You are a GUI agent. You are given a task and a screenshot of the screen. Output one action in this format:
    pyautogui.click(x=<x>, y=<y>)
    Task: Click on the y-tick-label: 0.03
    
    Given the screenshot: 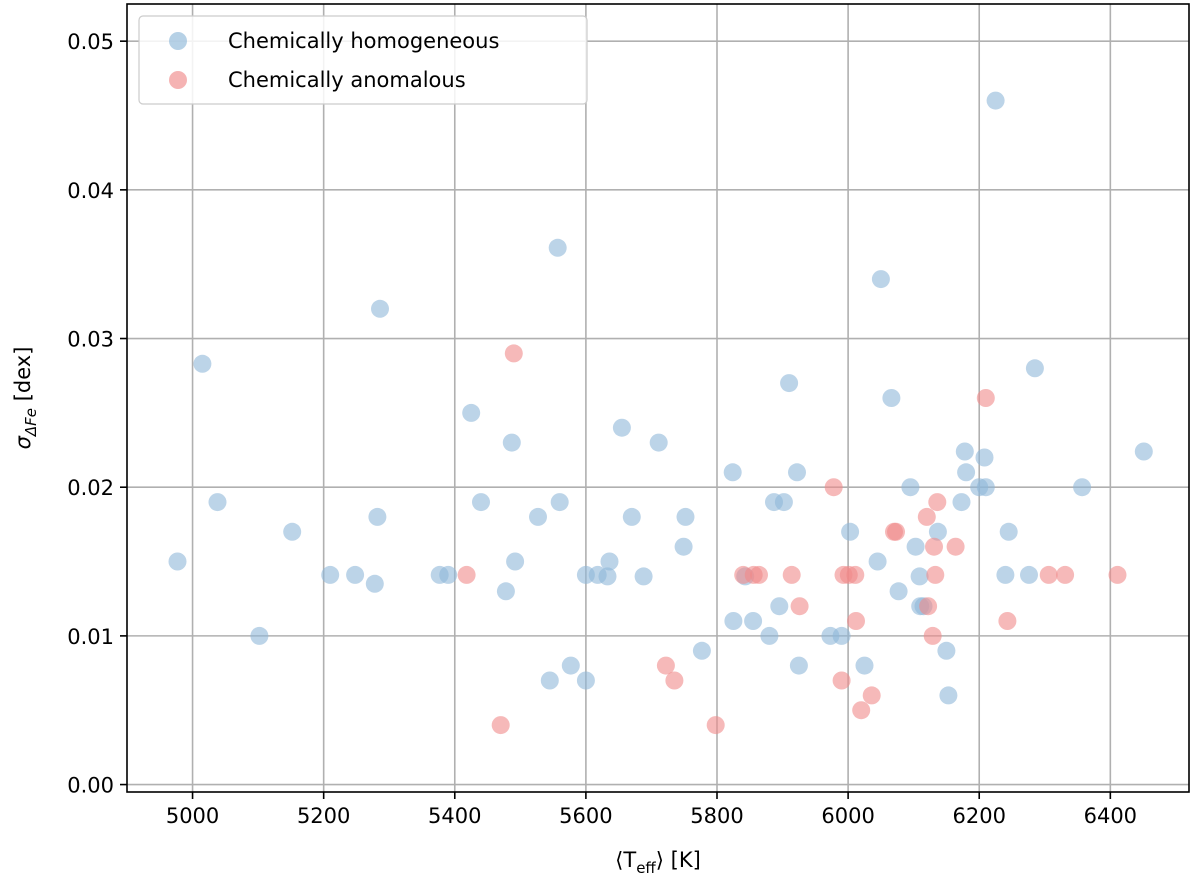 What is the action you would take?
    pyautogui.click(x=90, y=340)
    